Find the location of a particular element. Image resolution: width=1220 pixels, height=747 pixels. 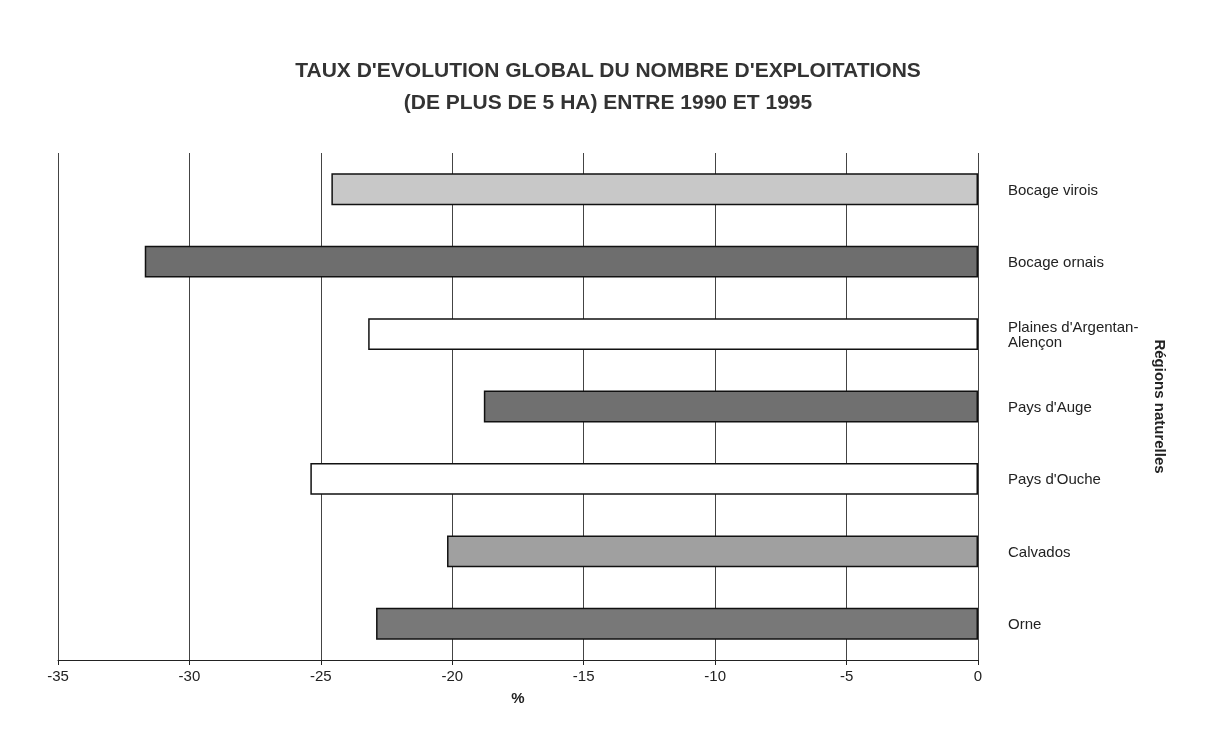

y-tick-label: Bocage ornais is located at coordinates (1056, 262).